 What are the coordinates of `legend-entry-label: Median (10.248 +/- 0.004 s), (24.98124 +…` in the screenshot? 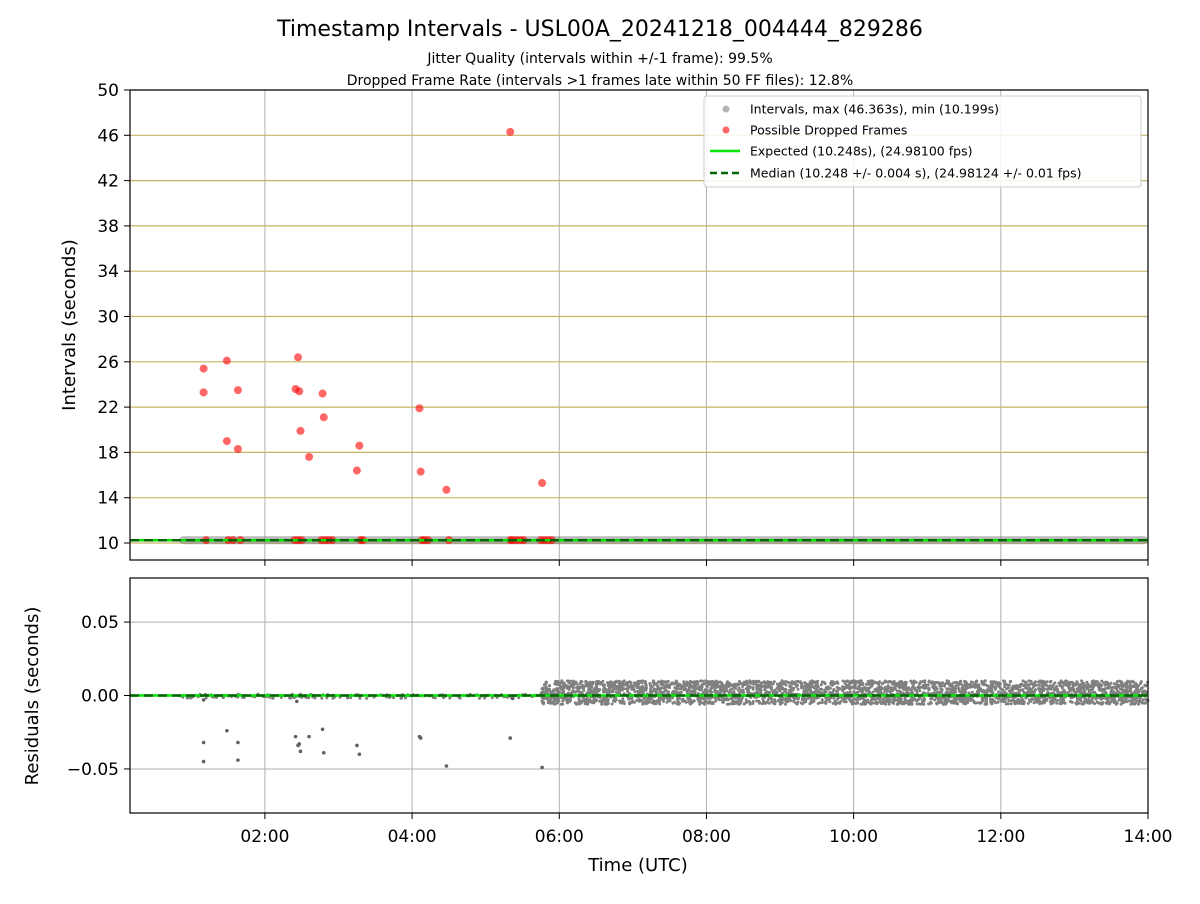 It's located at (915, 173).